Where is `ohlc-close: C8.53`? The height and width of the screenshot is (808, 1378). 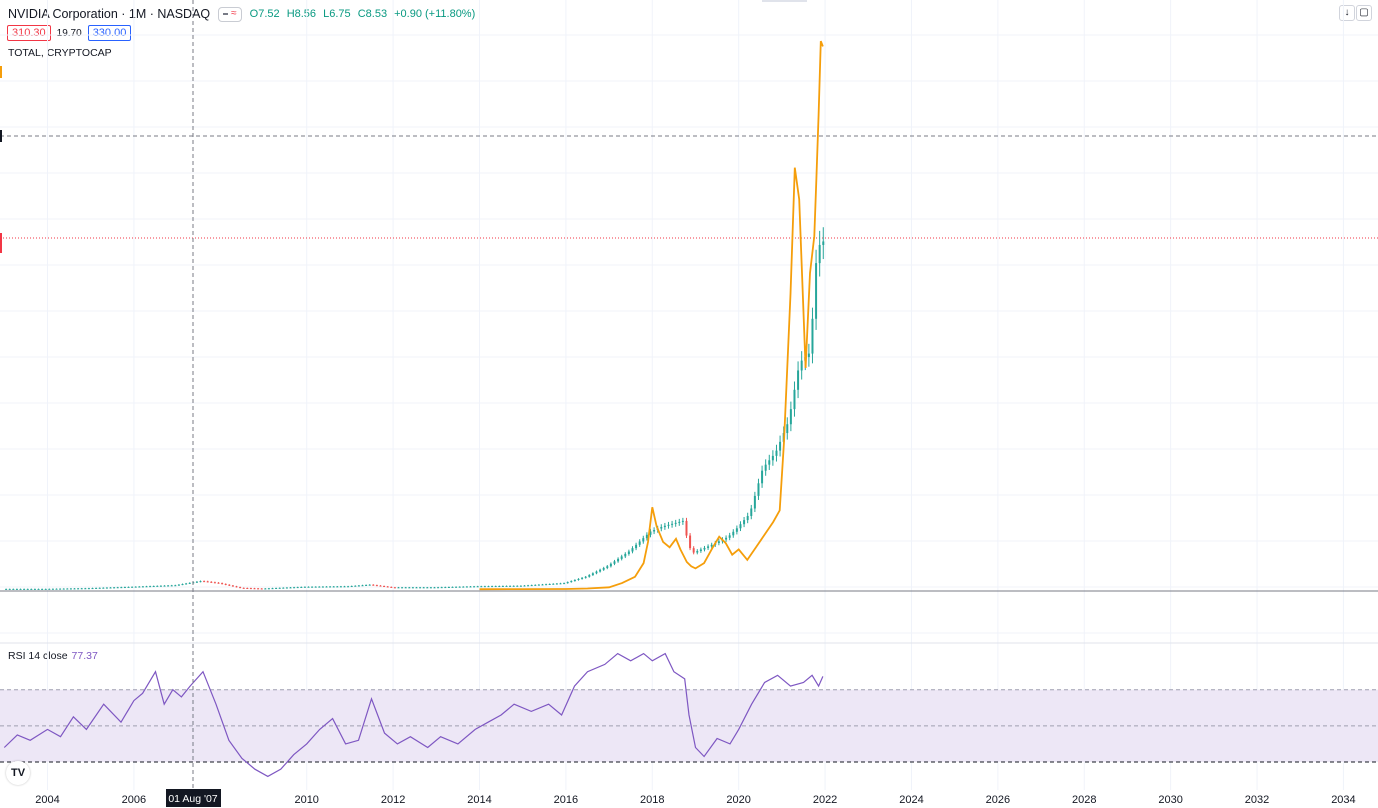
ohlc-close: C8.53 is located at coordinates (372, 14).